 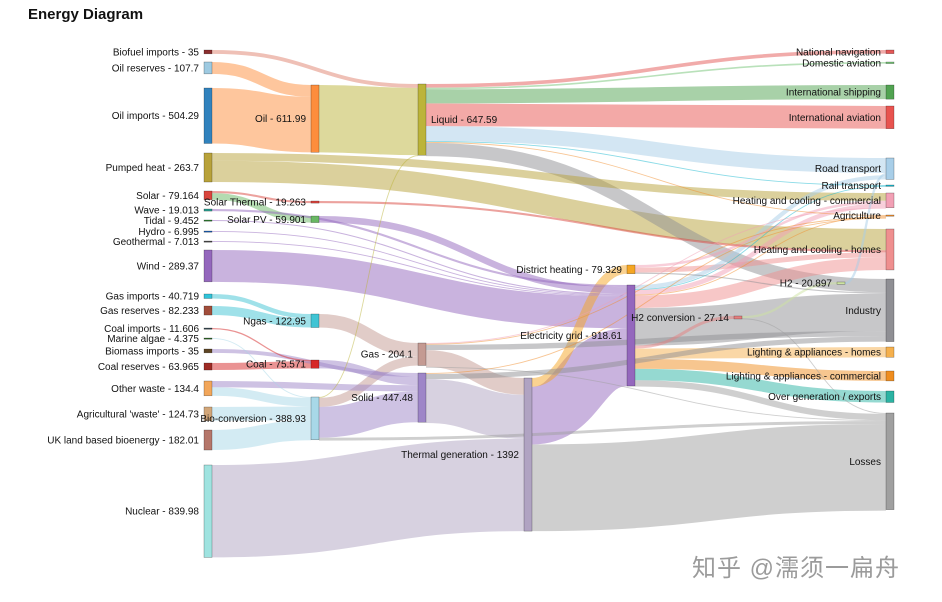 What do you see at coordinates (153, 168) in the screenshot?
I see `sankey-node-label: Pumped heat - 263.7` at bounding box center [153, 168].